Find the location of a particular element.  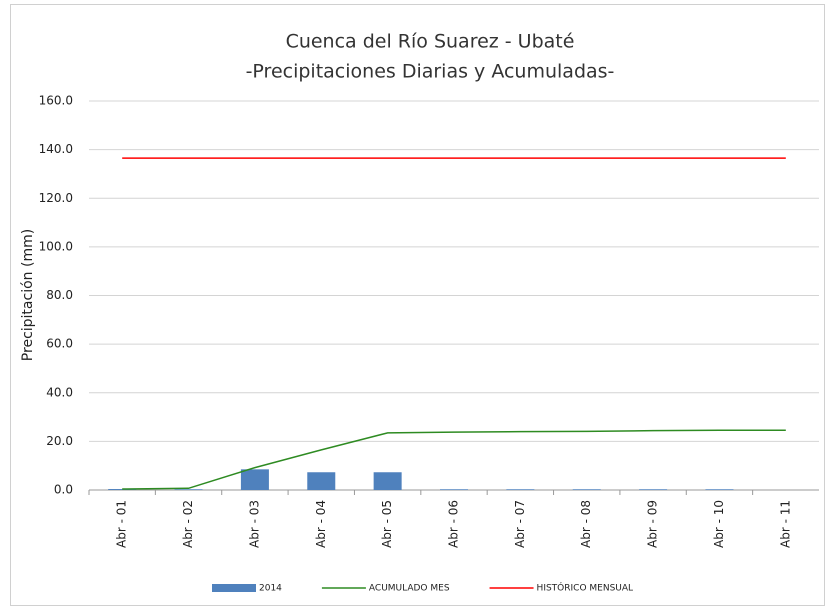

y-tick-label: 40.0 is located at coordinates (59, 392).